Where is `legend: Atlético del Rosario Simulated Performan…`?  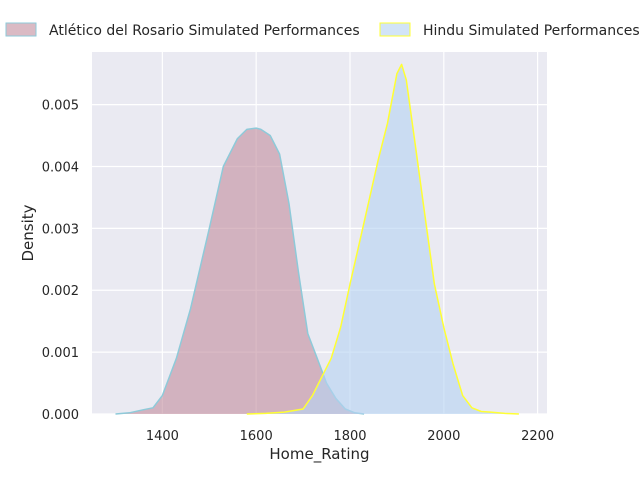 legend: Atlético del Rosario Simulated Performan… is located at coordinates (322, 30).